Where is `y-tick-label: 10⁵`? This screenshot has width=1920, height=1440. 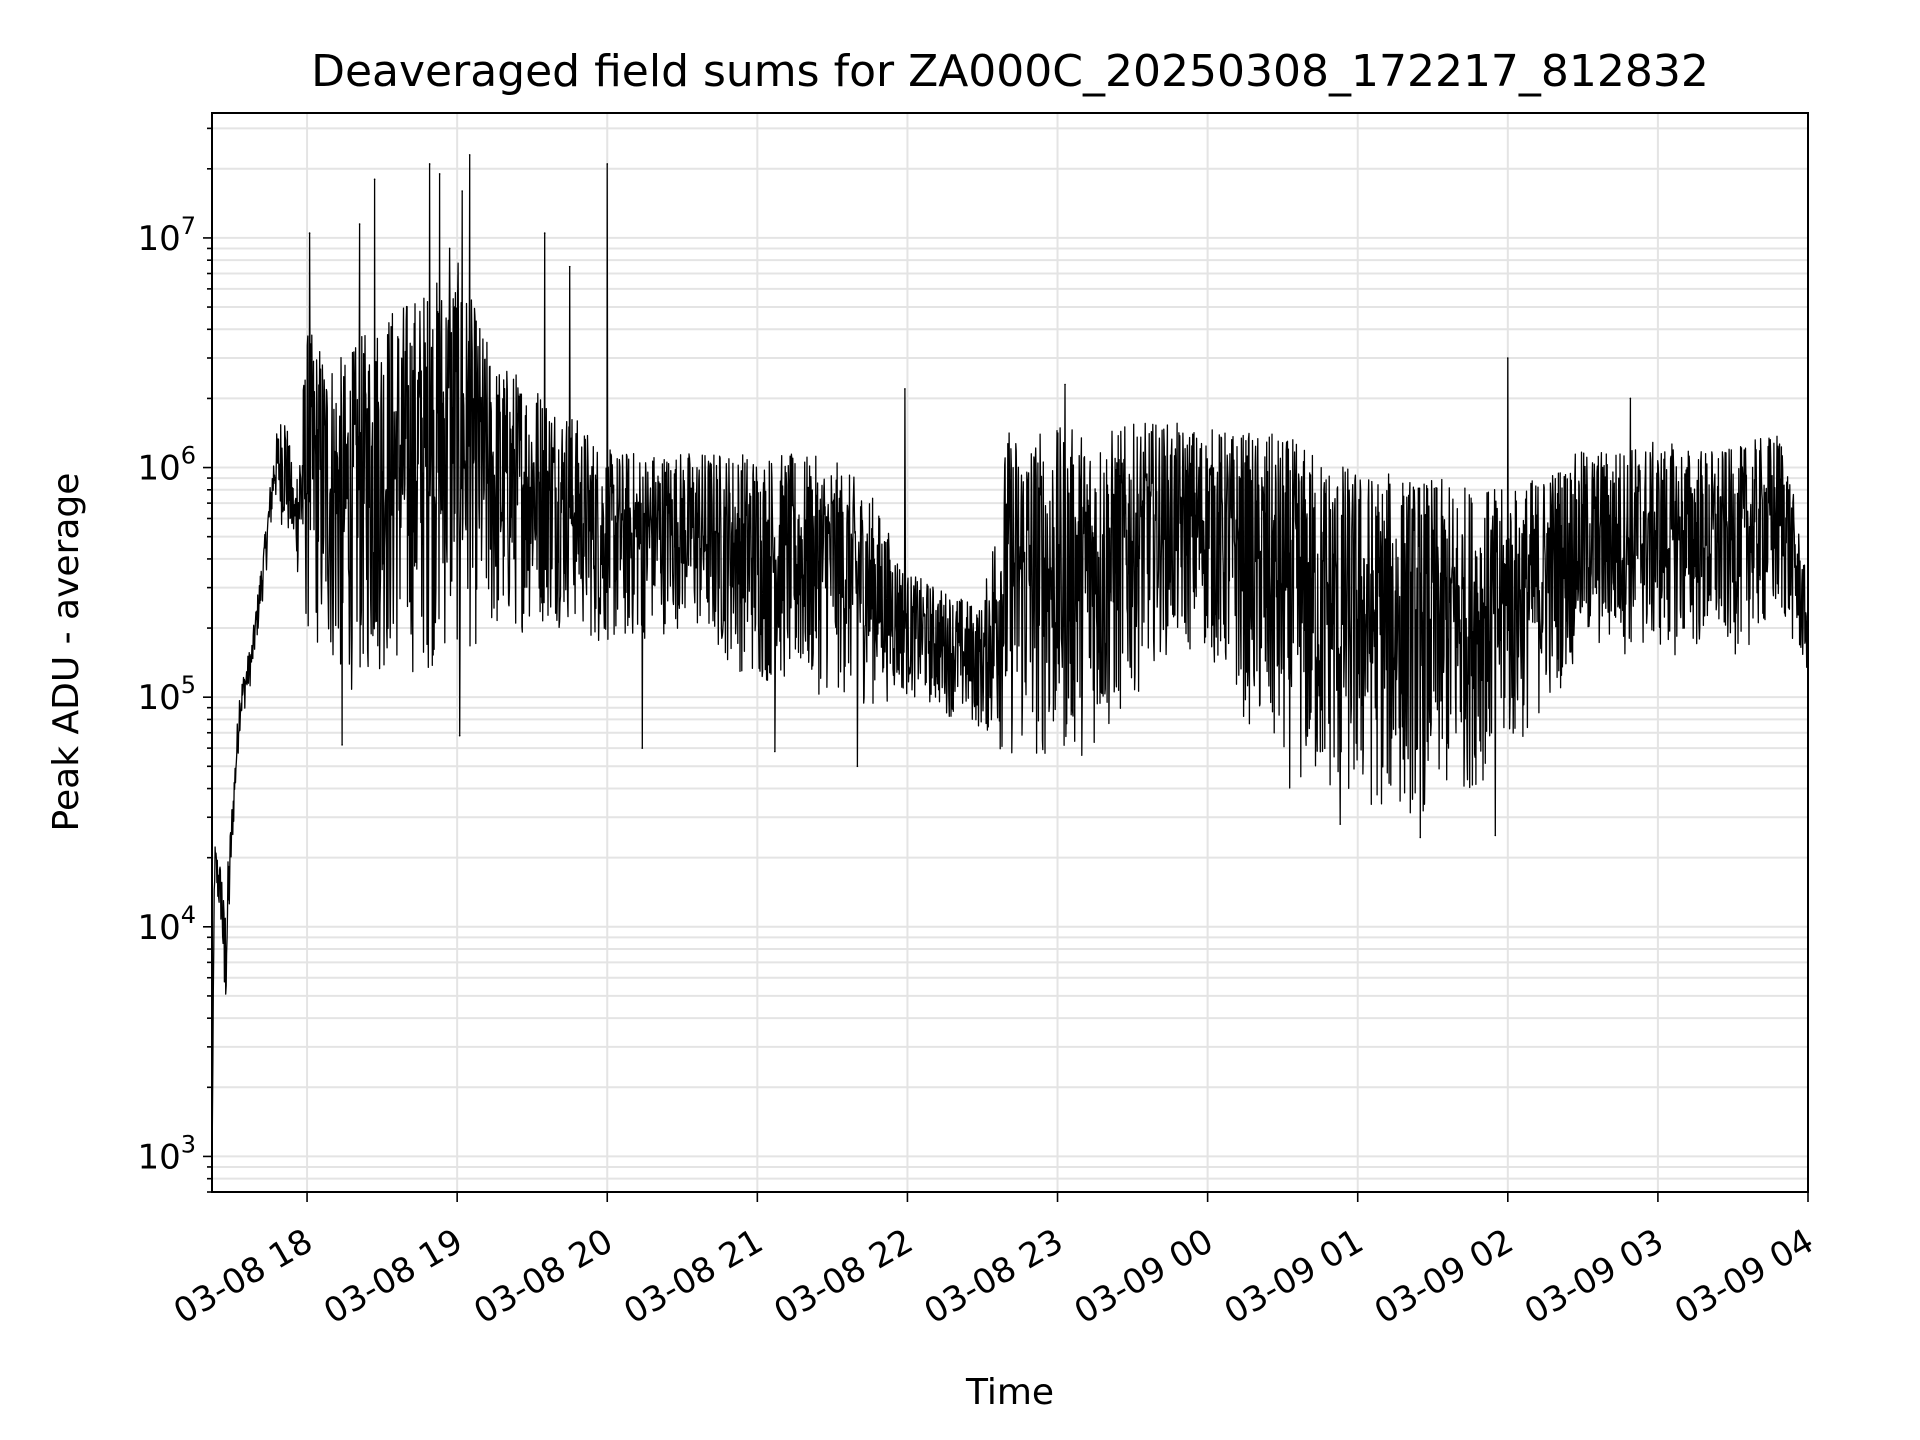
y-tick-label: 10⁵ is located at coordinates (166, 694).